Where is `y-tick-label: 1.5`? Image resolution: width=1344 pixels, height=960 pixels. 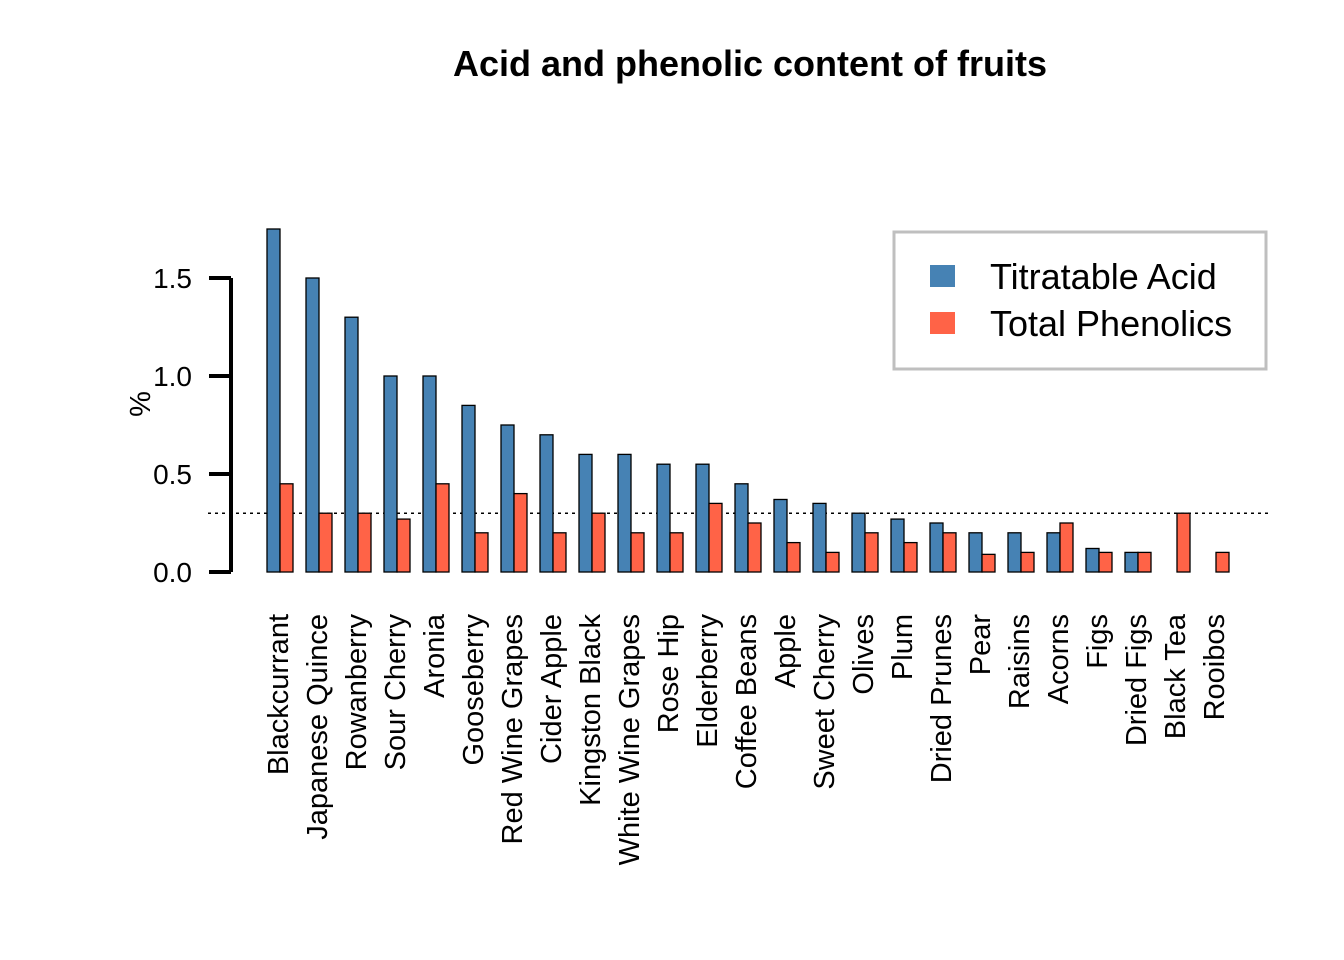
y-tick-label: 1.5 is located at coordinates (172, 278).